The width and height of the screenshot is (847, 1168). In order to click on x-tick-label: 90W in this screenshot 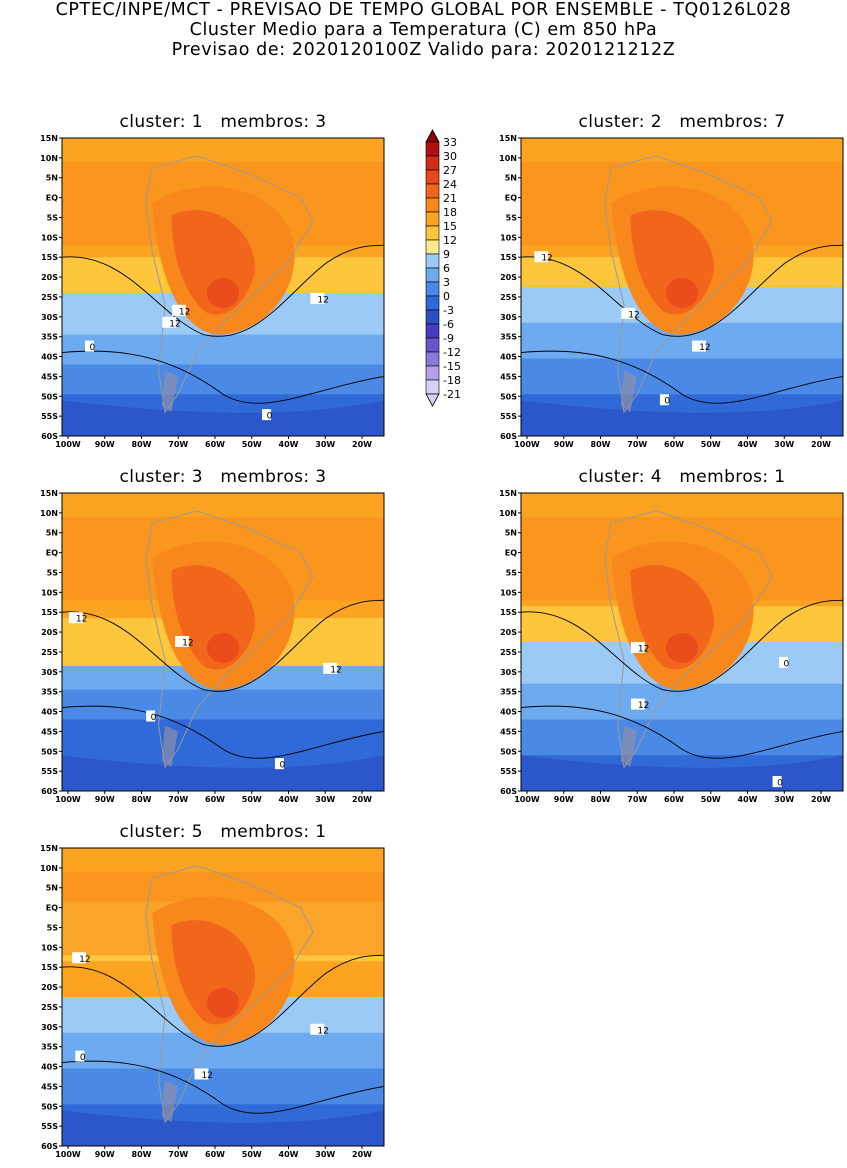, I will do `click(105, 799)`.